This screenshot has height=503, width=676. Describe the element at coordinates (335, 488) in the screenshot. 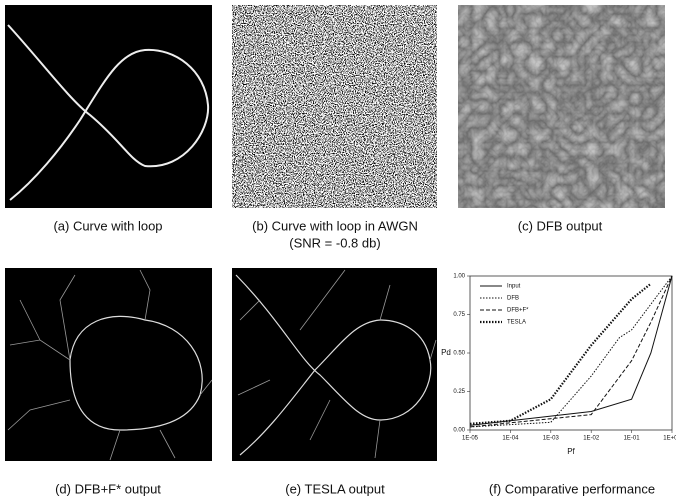

I see `caption: (e) TESLA output` at that location.